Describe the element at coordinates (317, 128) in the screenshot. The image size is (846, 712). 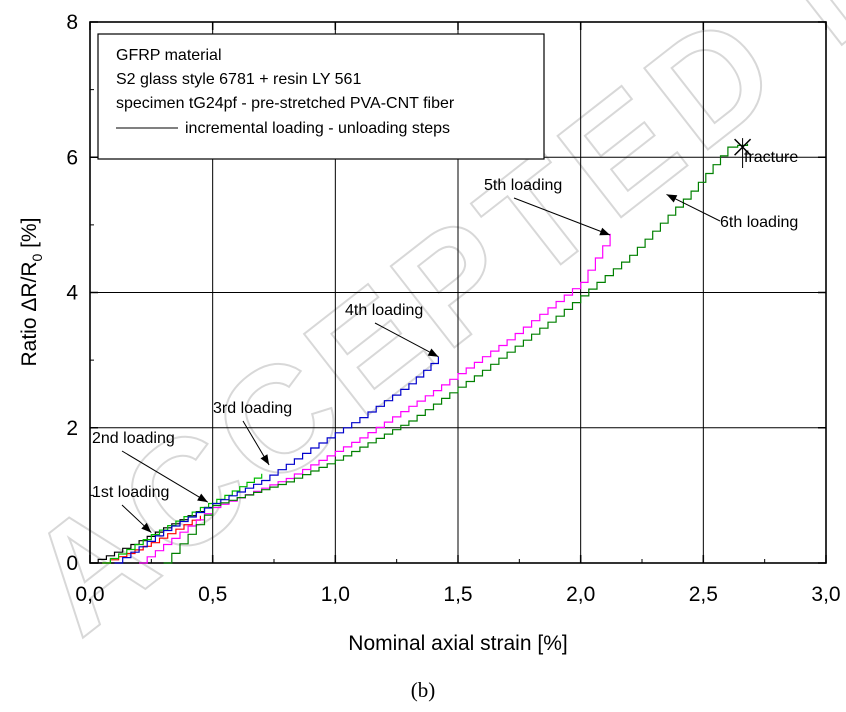
I see `legend-entry: incremental loading - unloading steps` at that location.